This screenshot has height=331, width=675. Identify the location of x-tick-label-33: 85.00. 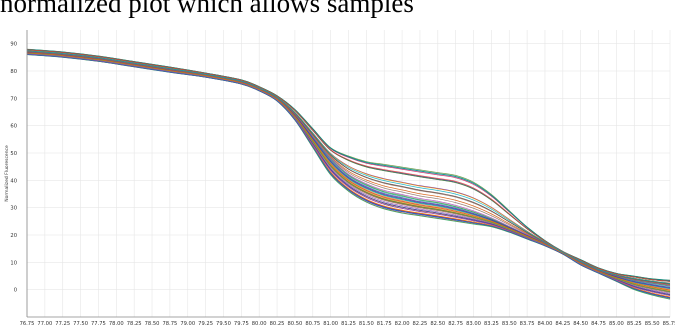
(616, 324).